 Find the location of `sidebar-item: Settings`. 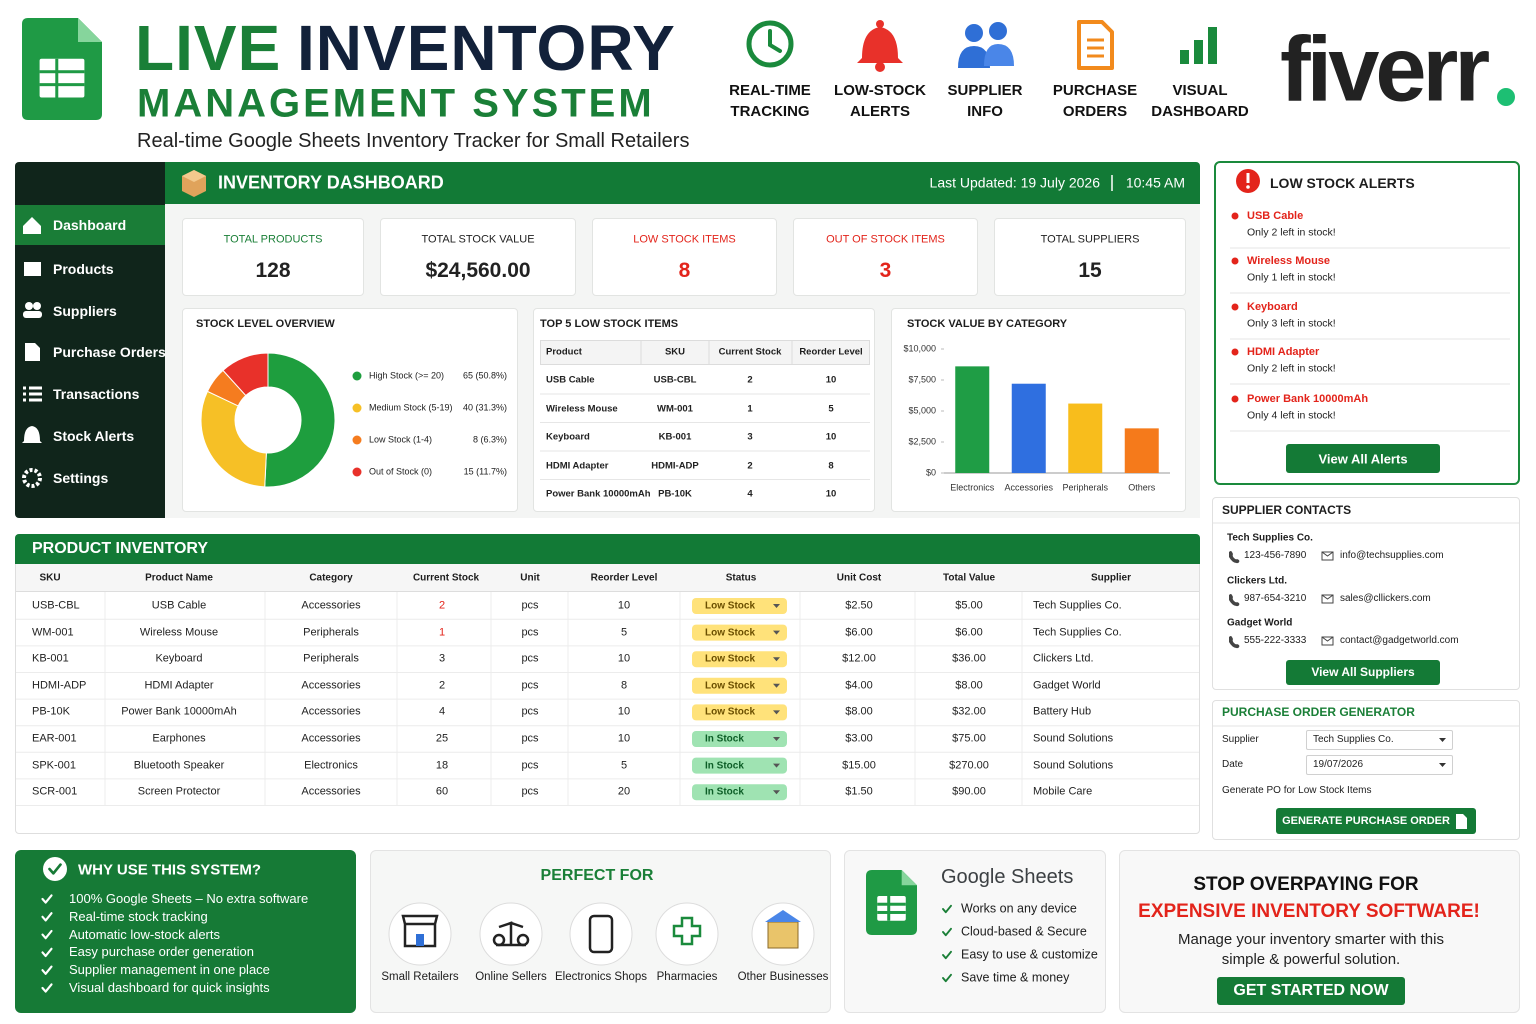

sidebar-item: Settings is located at coordinates (81, 478).